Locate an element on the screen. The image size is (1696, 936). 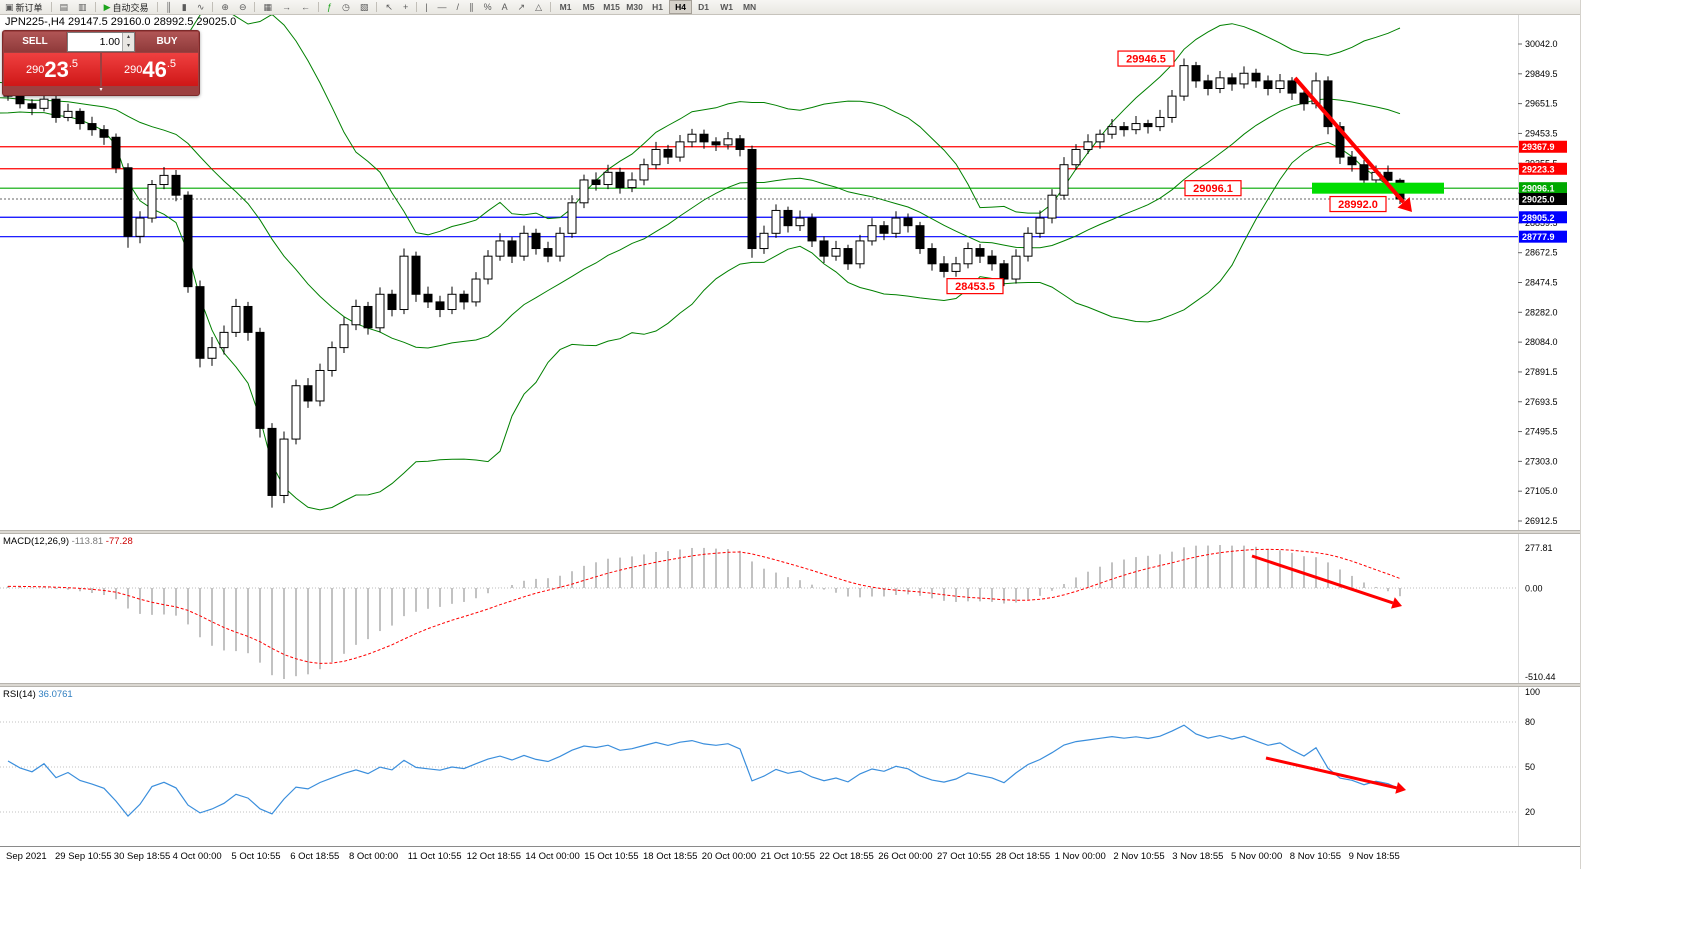
timeframe-mn-button: MN is located at coordinates (749, 7).